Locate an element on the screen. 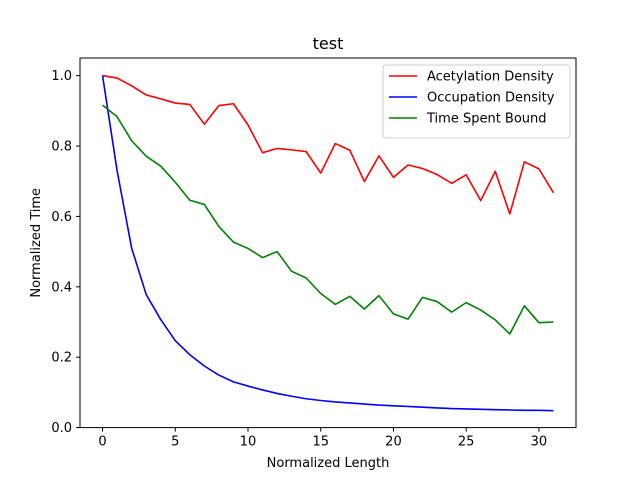  y-tick-label: 0.2 is located at coordinates (61, 358).